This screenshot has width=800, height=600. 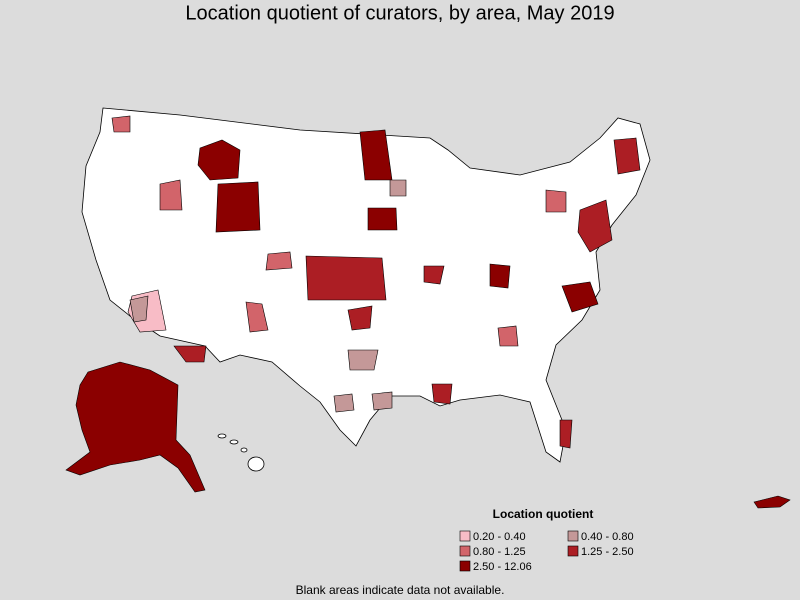 What do you see at coordinates (135, 427) in the screenshot?
I see `alaska` at bounding box center [135, 427].